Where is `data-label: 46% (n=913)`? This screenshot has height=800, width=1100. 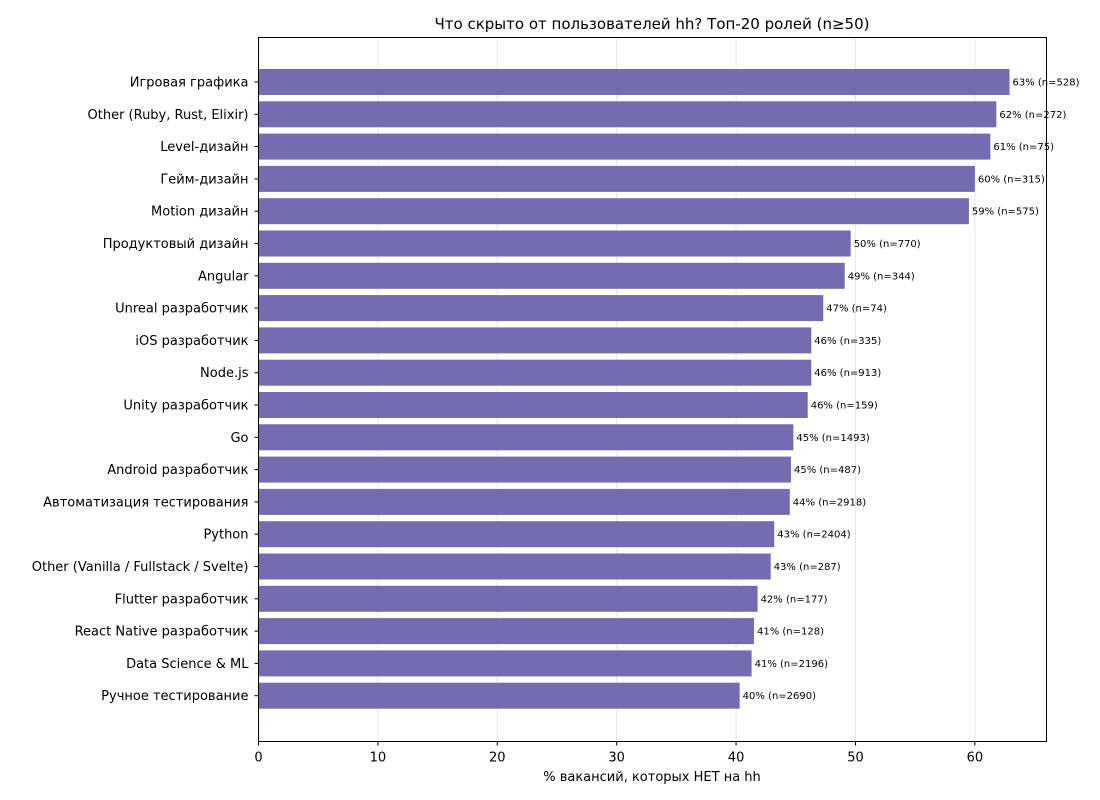 data-label: 46% (n=913) is located at coordinates (847, 373).